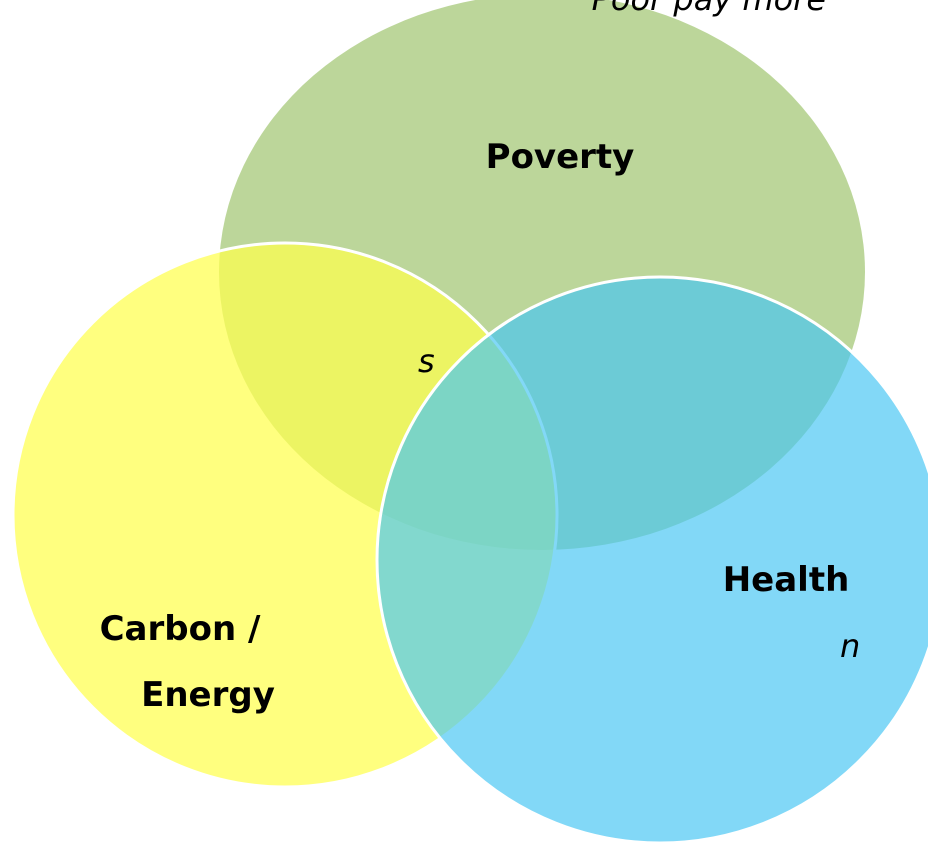 The width and height of the screenshot is (928, 843). I want to click on carbon-label: Energy, so click(208, 695).